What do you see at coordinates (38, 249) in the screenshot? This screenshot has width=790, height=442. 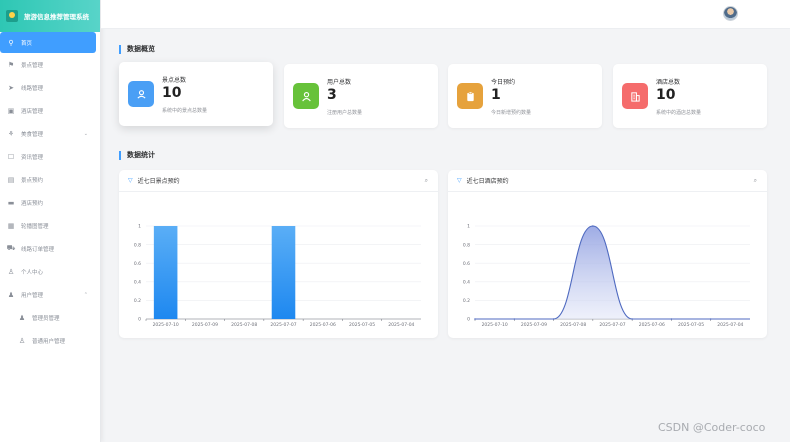 I see `sidebar-item-label: 线路订单管理` at bounding box center [38, 249].